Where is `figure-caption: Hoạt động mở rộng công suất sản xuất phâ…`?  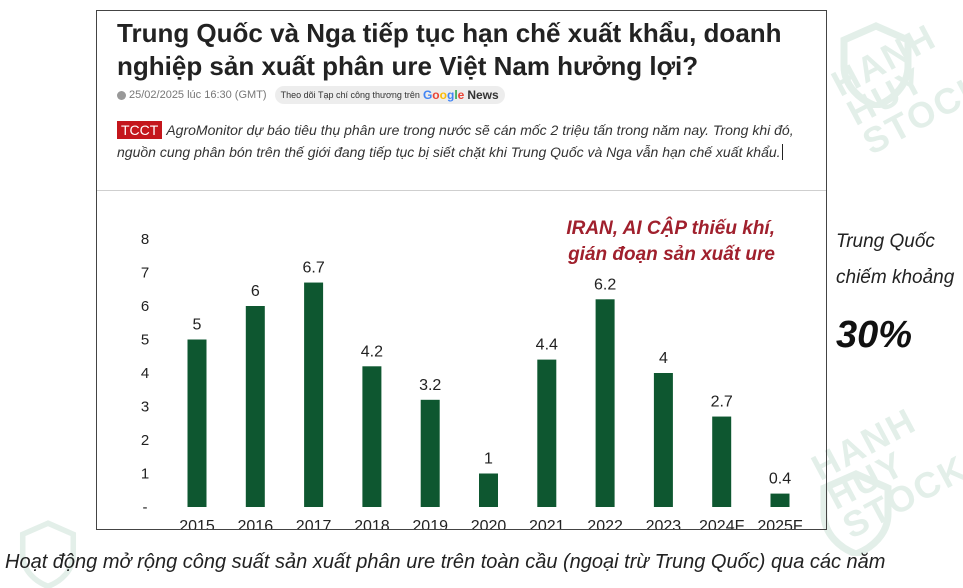
figure-caption: Hoạt động mở rộng công suất sản xuất phâ… is located at coordinates (445, 562).